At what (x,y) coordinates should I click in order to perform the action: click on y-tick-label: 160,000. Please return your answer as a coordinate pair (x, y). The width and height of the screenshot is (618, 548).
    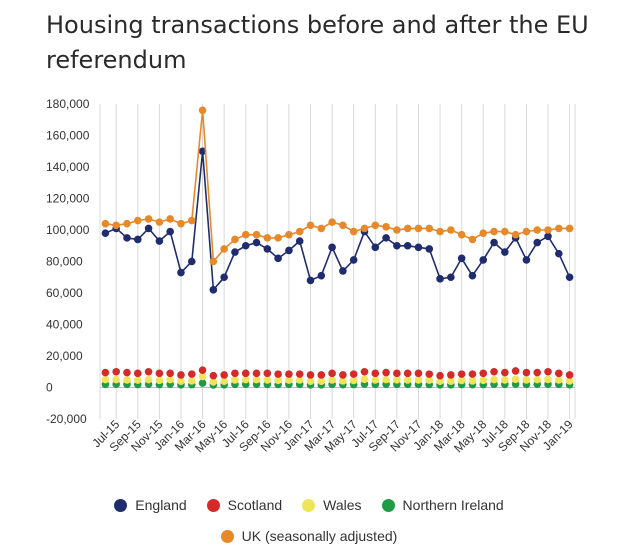
    Looking at the image, I should click on (68, 136).